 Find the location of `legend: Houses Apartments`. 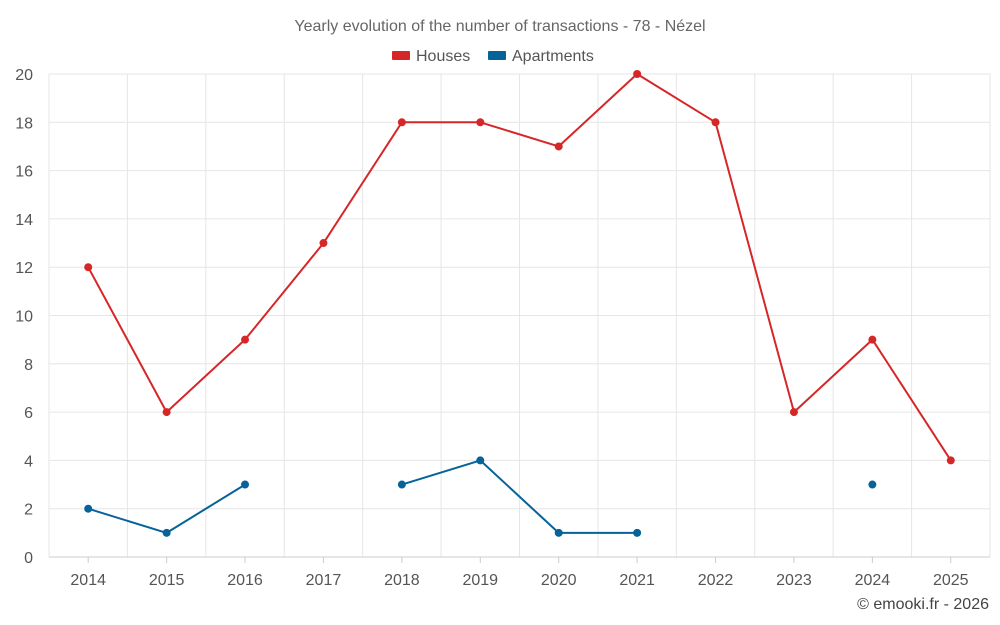

legend: Houses Apartments is located at coordinates (493, 56).